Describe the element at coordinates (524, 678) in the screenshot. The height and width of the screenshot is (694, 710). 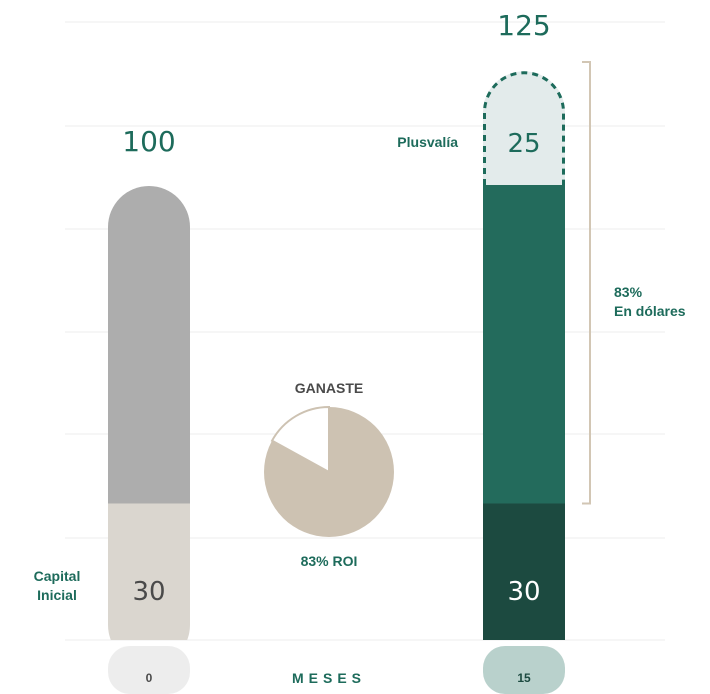
I see `x-tick-15: 15` at that location.